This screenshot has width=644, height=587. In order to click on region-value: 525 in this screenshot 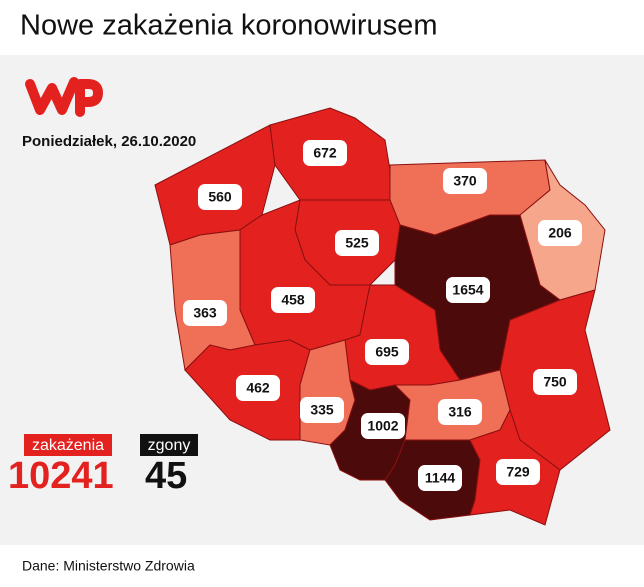, I will do `click(357, 243)`.